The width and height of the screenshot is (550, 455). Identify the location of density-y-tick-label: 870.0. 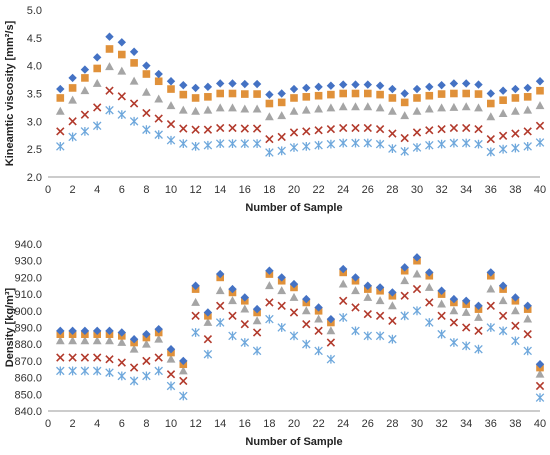
(28, 362).